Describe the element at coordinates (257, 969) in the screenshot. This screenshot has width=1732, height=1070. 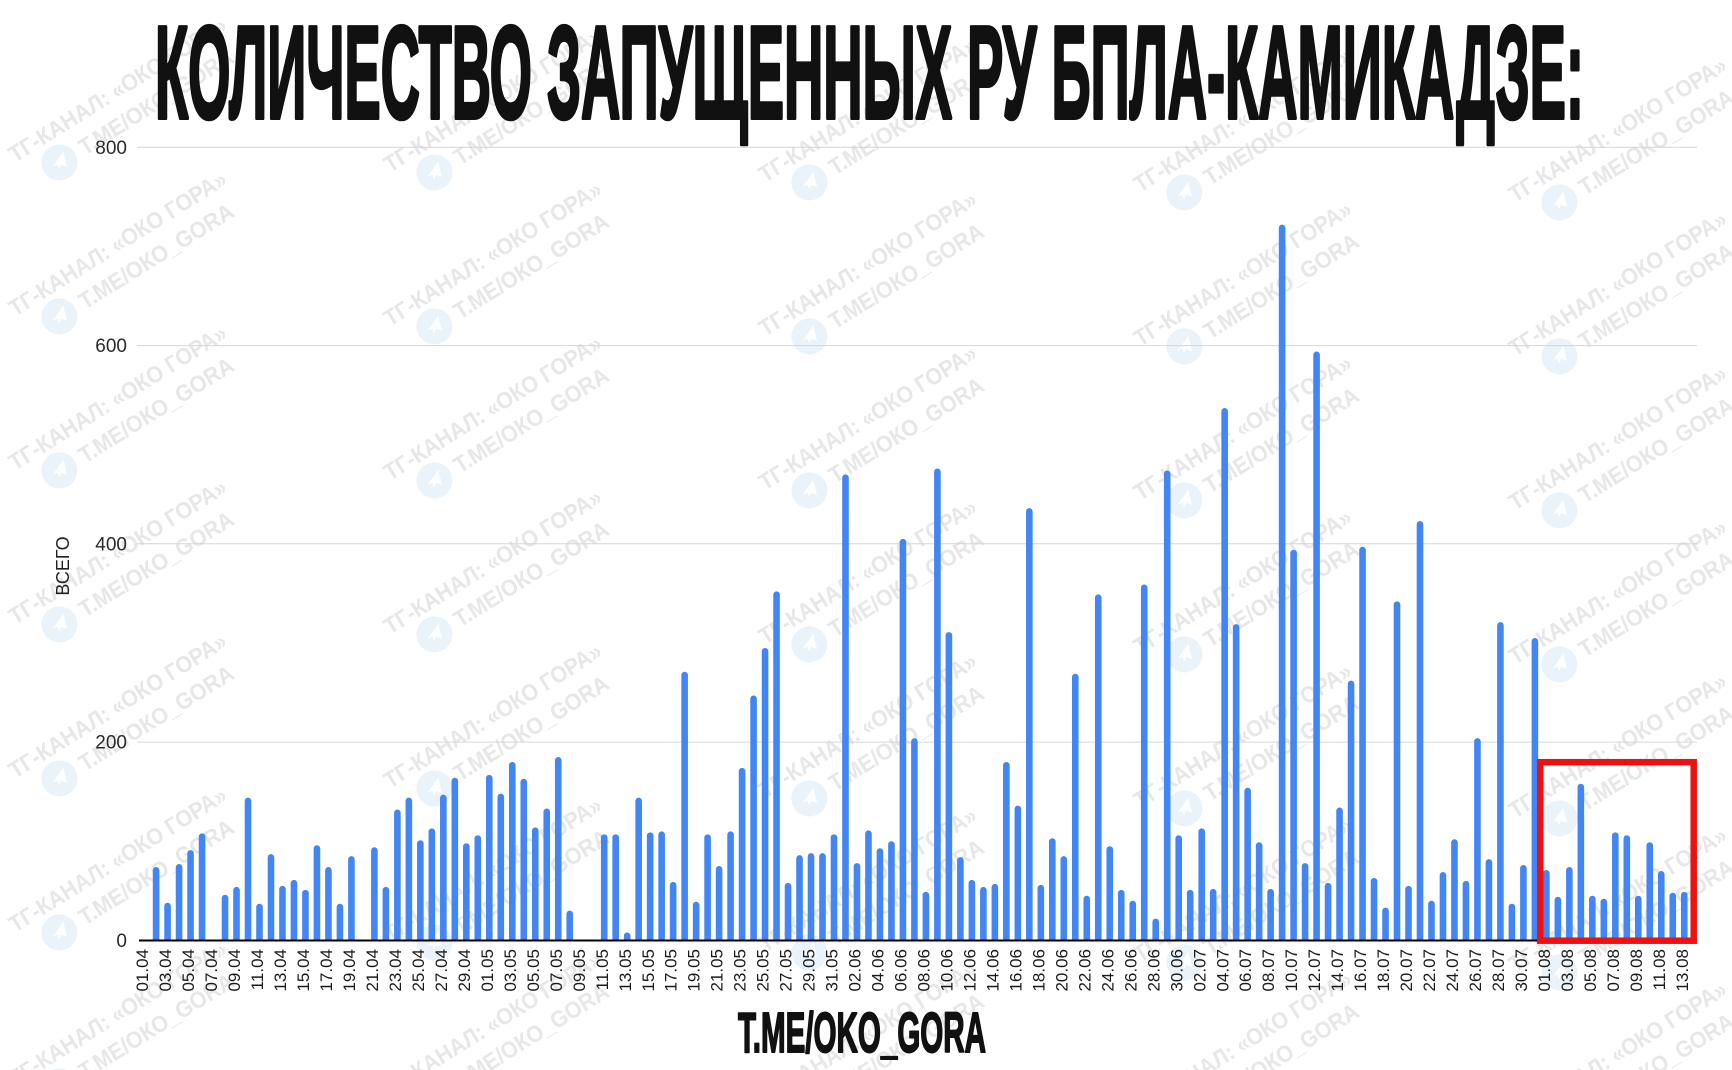
I see `svg-text: 11.04` at that location.